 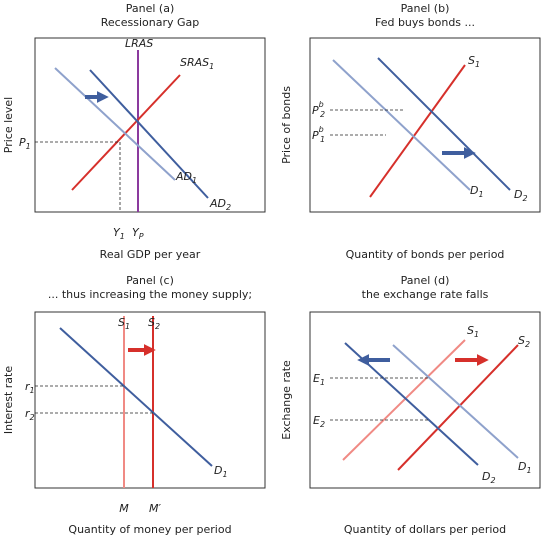 I want to click on panel-subtitle: the exchange rate falls, so click(x=425, y=294).